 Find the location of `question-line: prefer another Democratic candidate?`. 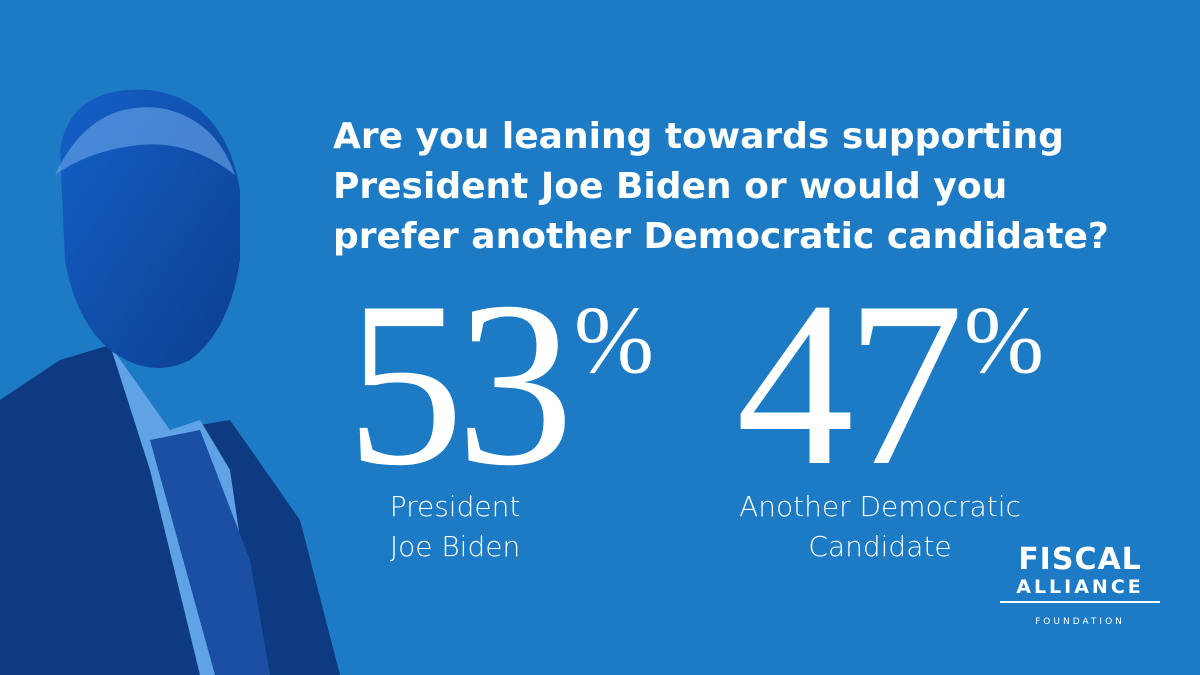

question-line: prefer another Democratic candidate? is located at coordinates (721, 236).